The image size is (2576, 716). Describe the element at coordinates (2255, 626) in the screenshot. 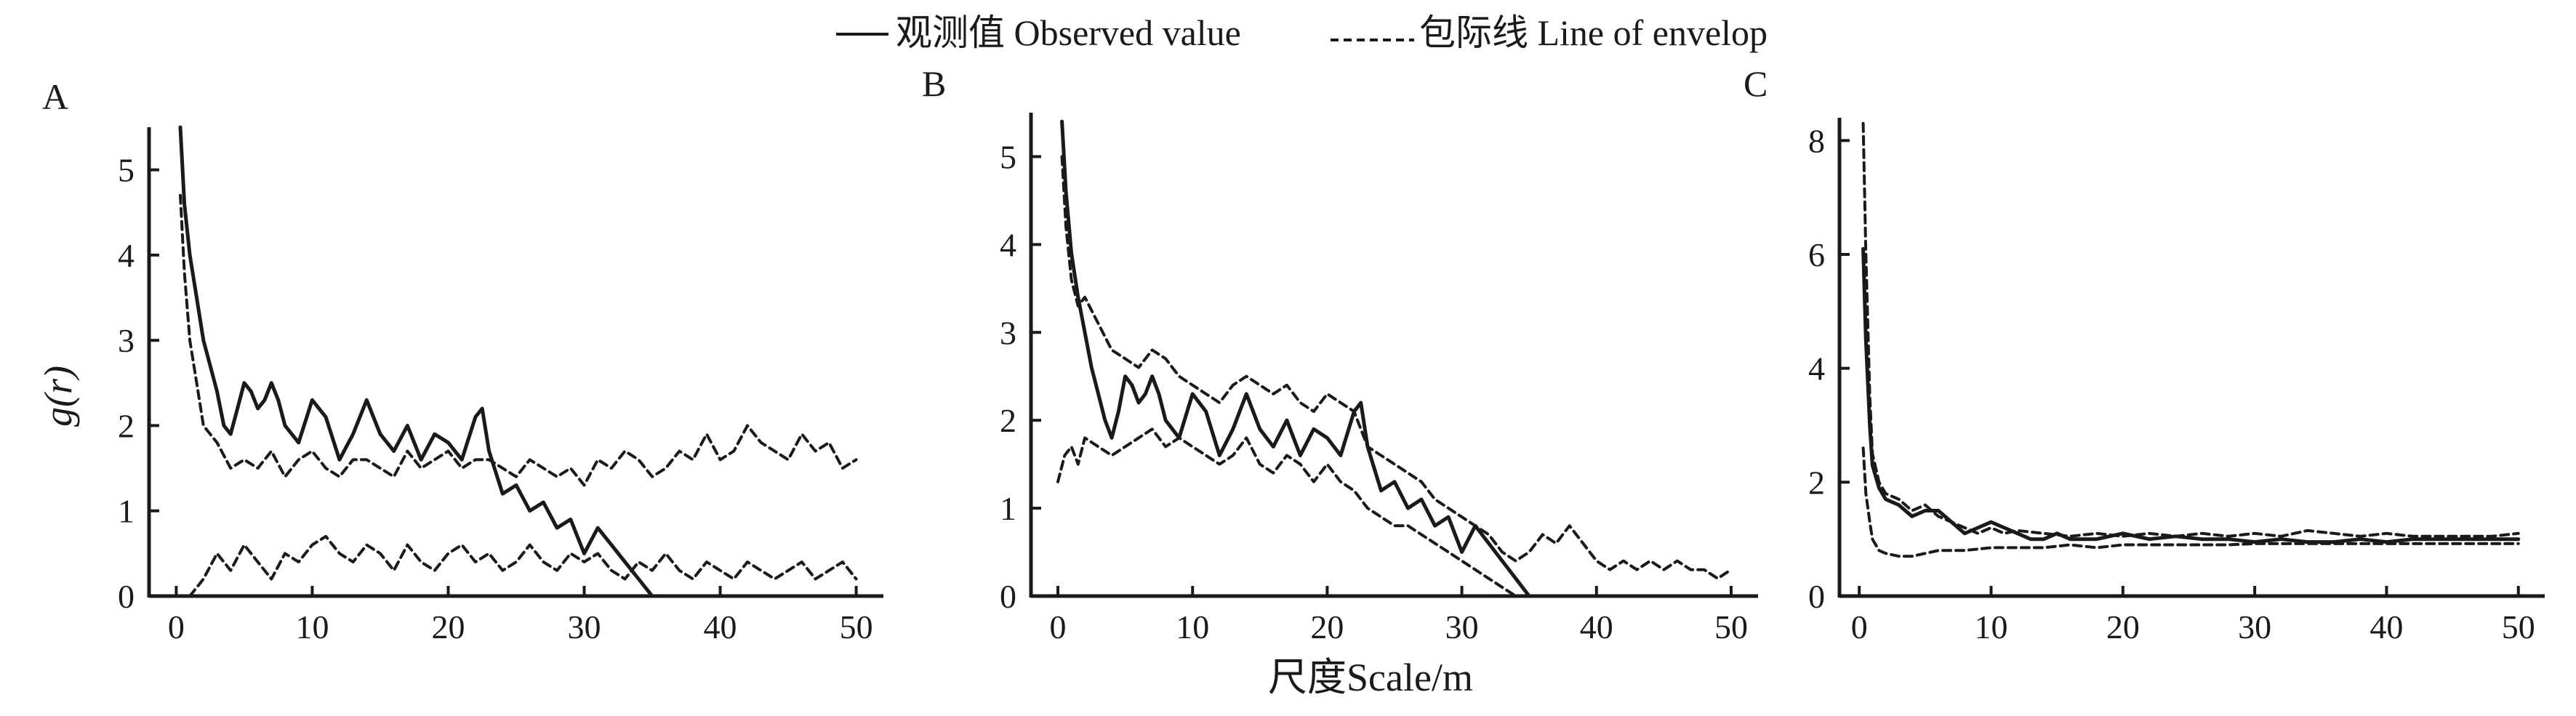

I see `panel-c-x-tick-label: 30` at that location.